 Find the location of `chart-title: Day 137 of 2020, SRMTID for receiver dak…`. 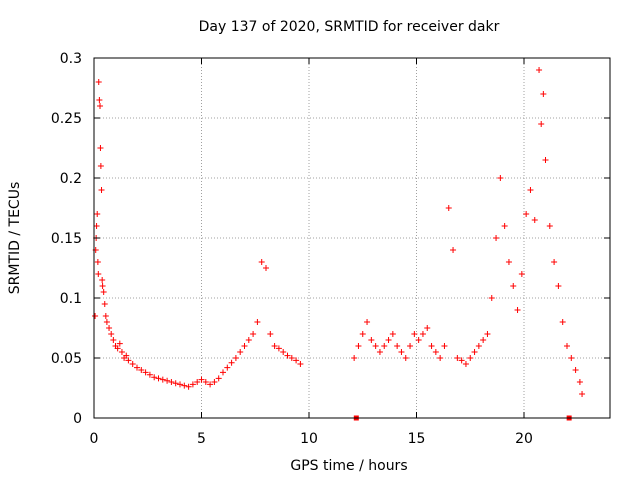

chart-title: Day 137 of 2020, SRMTID for receiver dak… is located at coordinates (349, 27).